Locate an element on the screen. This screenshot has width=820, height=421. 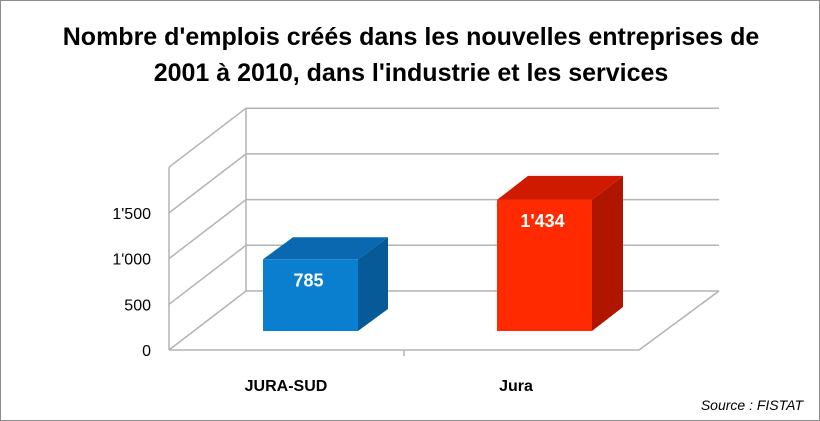
data-label: 1'434 is located at coordinates (542, 221).